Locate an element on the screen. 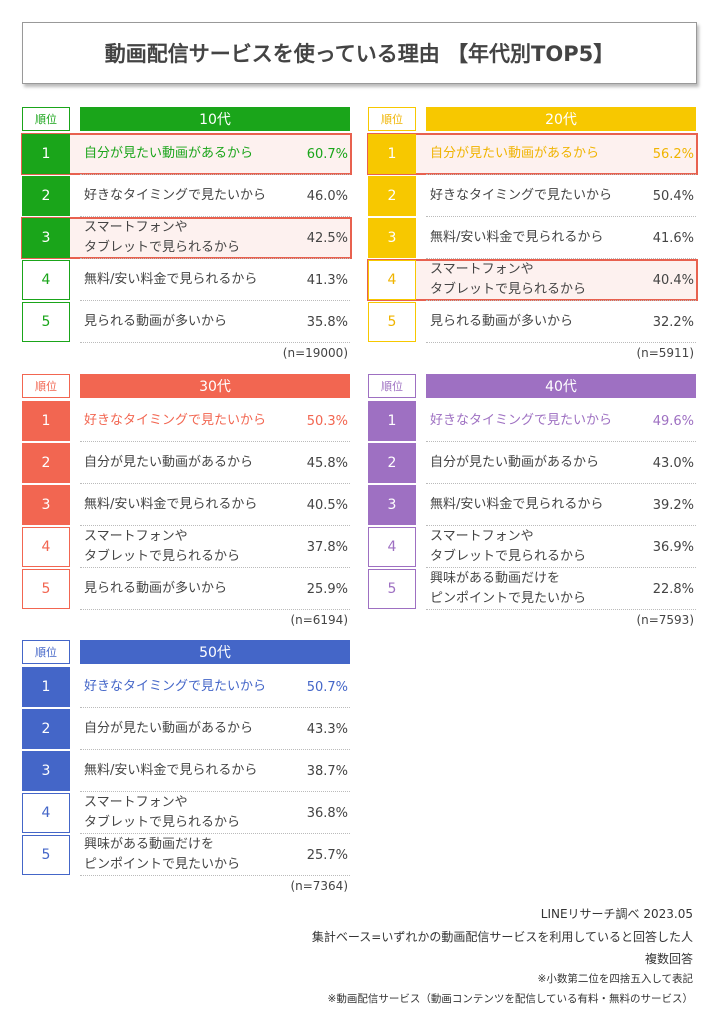 This screenshot has height=1026, width=720. percentage: 22.8% is located at coordinates (673, 589).